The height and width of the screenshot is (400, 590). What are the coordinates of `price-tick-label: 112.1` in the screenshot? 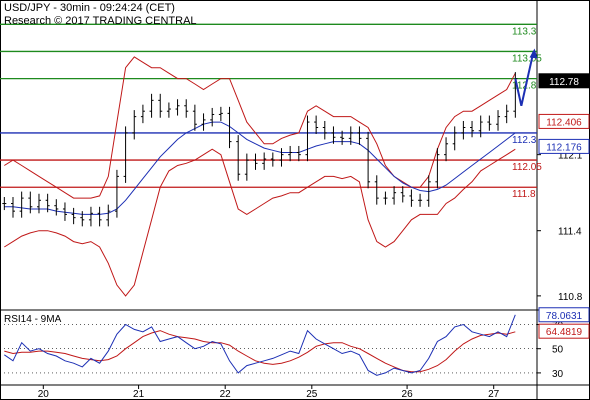 It's located at (570, 156).